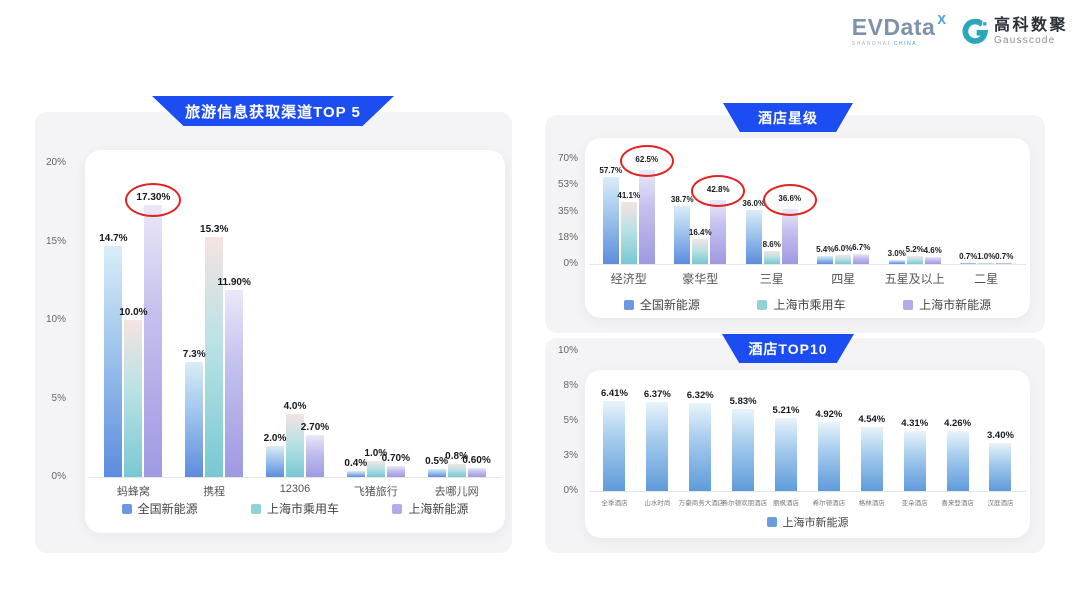 This screenshot has width=1080, height=608. I want to click on bar-group: 3.0% 5.2% 4.6%, so click(915, 254).